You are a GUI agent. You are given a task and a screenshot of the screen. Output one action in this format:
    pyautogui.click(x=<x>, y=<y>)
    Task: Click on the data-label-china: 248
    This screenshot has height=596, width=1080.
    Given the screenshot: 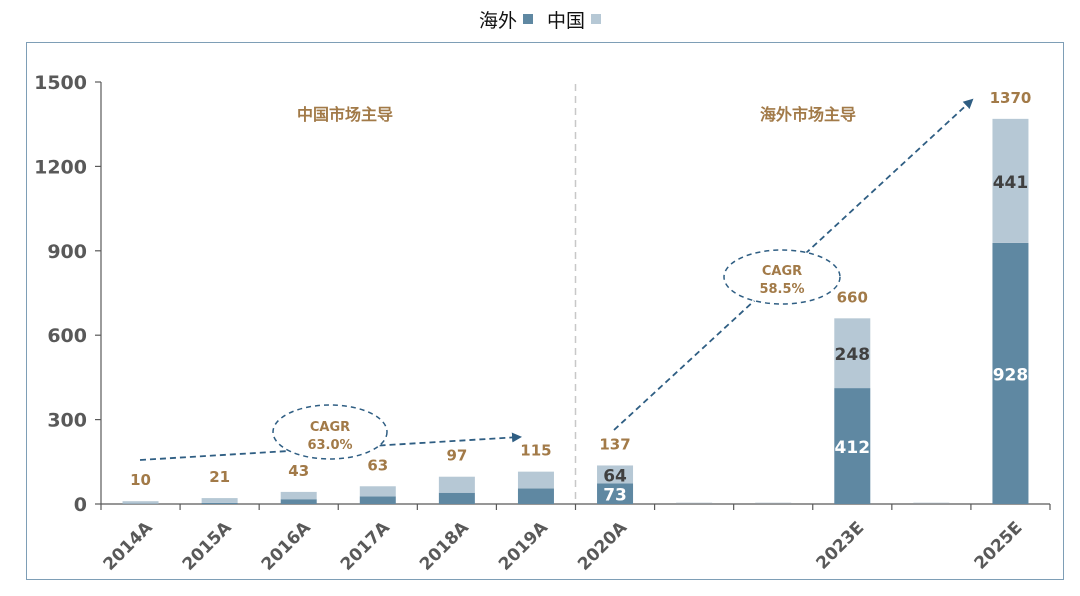 What is the action you would take?
    pyautogui.click(x=853, y=355)
    